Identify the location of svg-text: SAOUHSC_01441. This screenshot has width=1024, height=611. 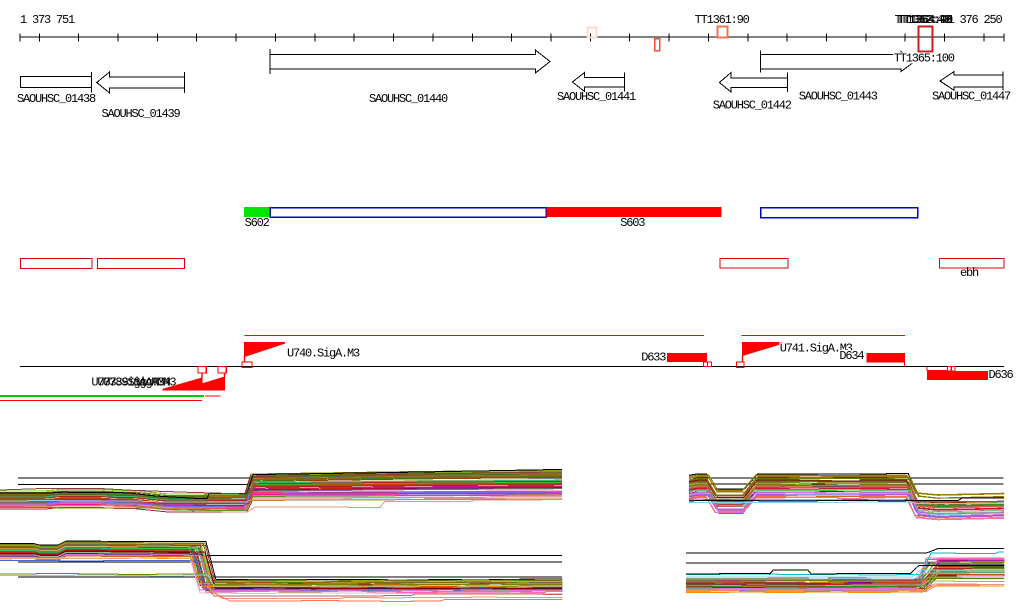
(596, 97).